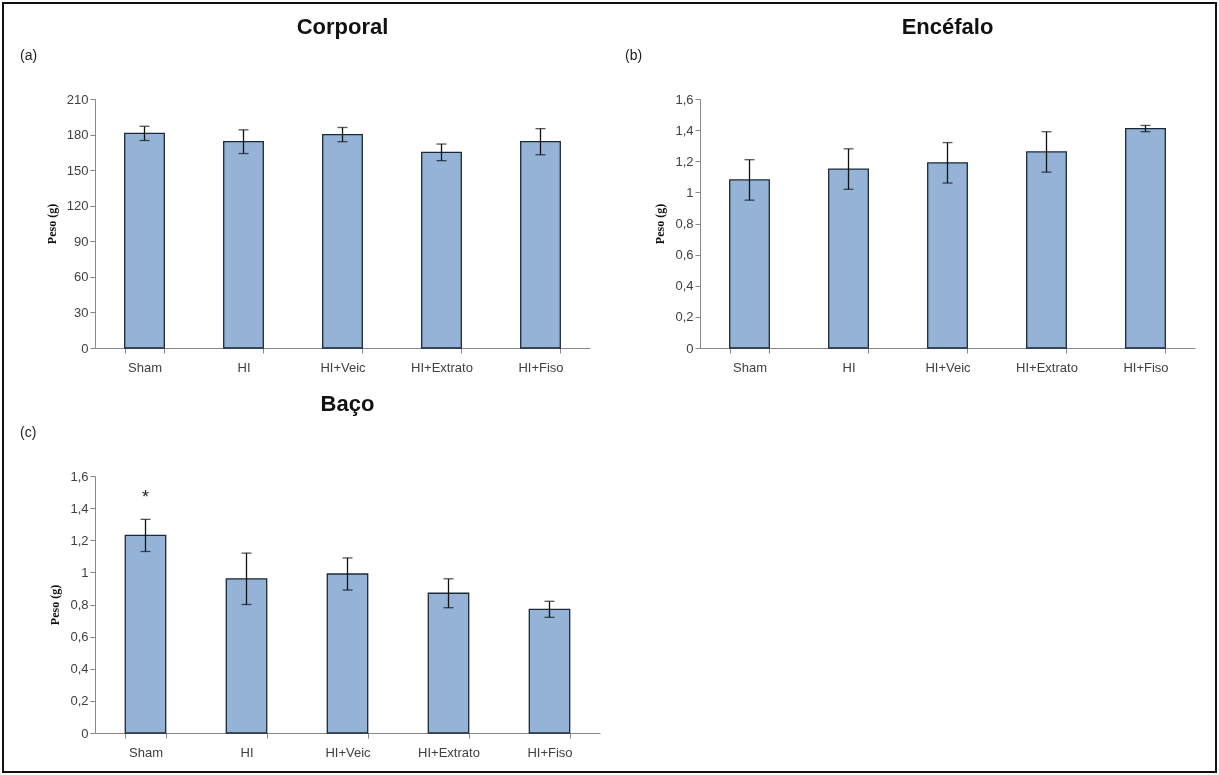 This screenshot has width=1219, height=775. What do you see at coordinates (947, 26) in the screenshot?
I see `chart-title: Encéfalo` at bounding box center [947, 26].